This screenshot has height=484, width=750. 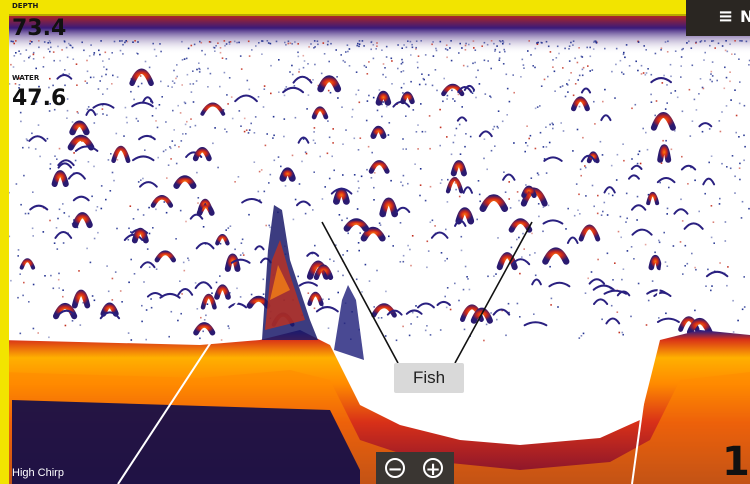 What do you see at coordinates (343, 8) in the screenshot?
I see `top-status-bar` at bounding box center [343, 8].